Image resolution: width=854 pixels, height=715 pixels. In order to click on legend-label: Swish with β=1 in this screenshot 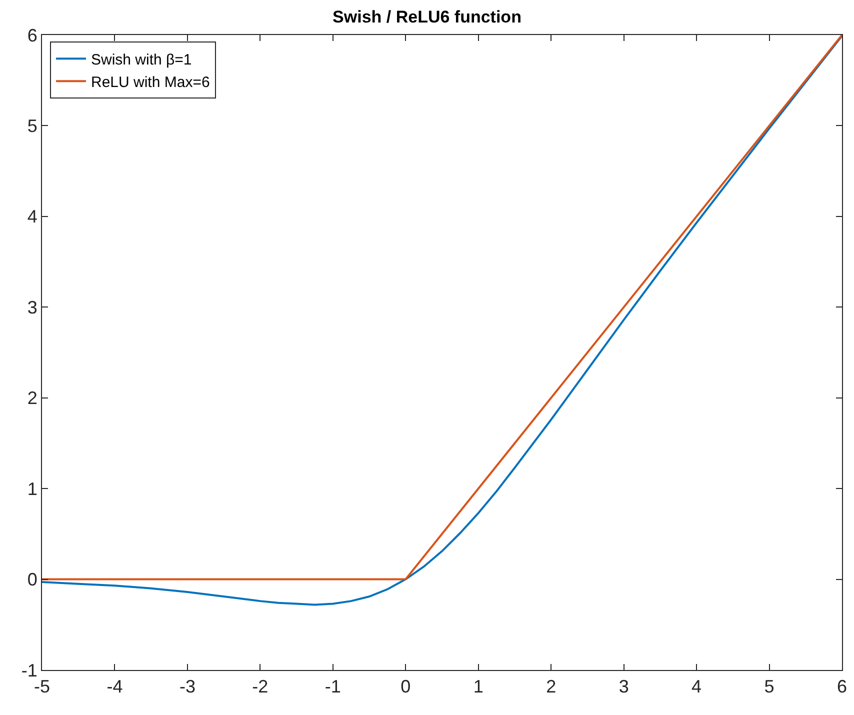, I will do `click(141, 59)`.